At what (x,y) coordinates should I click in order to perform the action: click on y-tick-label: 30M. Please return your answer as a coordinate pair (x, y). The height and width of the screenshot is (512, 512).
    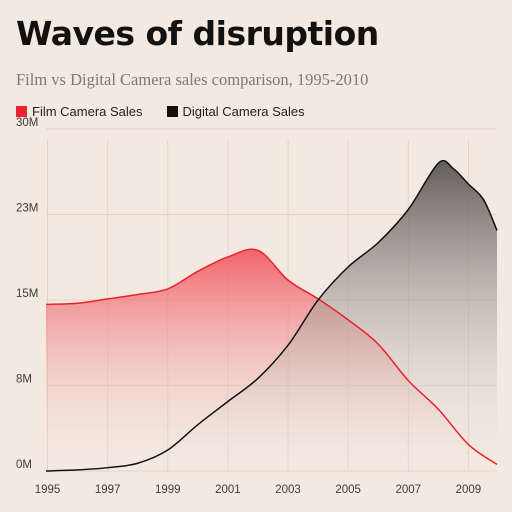
    Looking at the image, I should click on (27, 123).